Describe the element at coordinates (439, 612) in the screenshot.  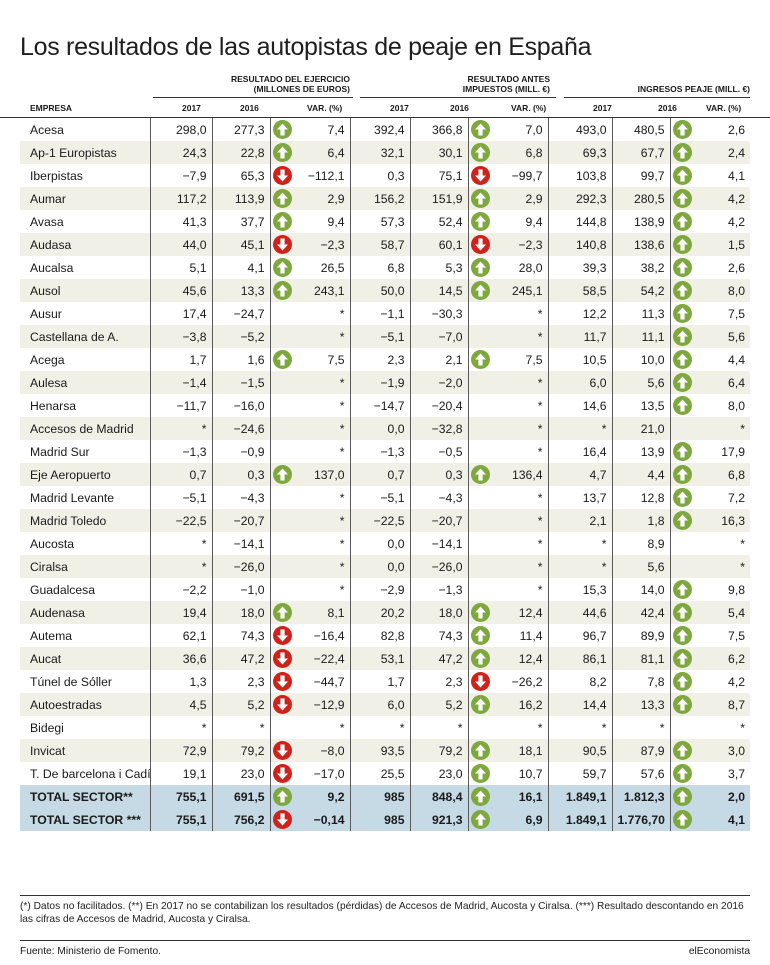
I see `value-cell: 18,0` at that location.